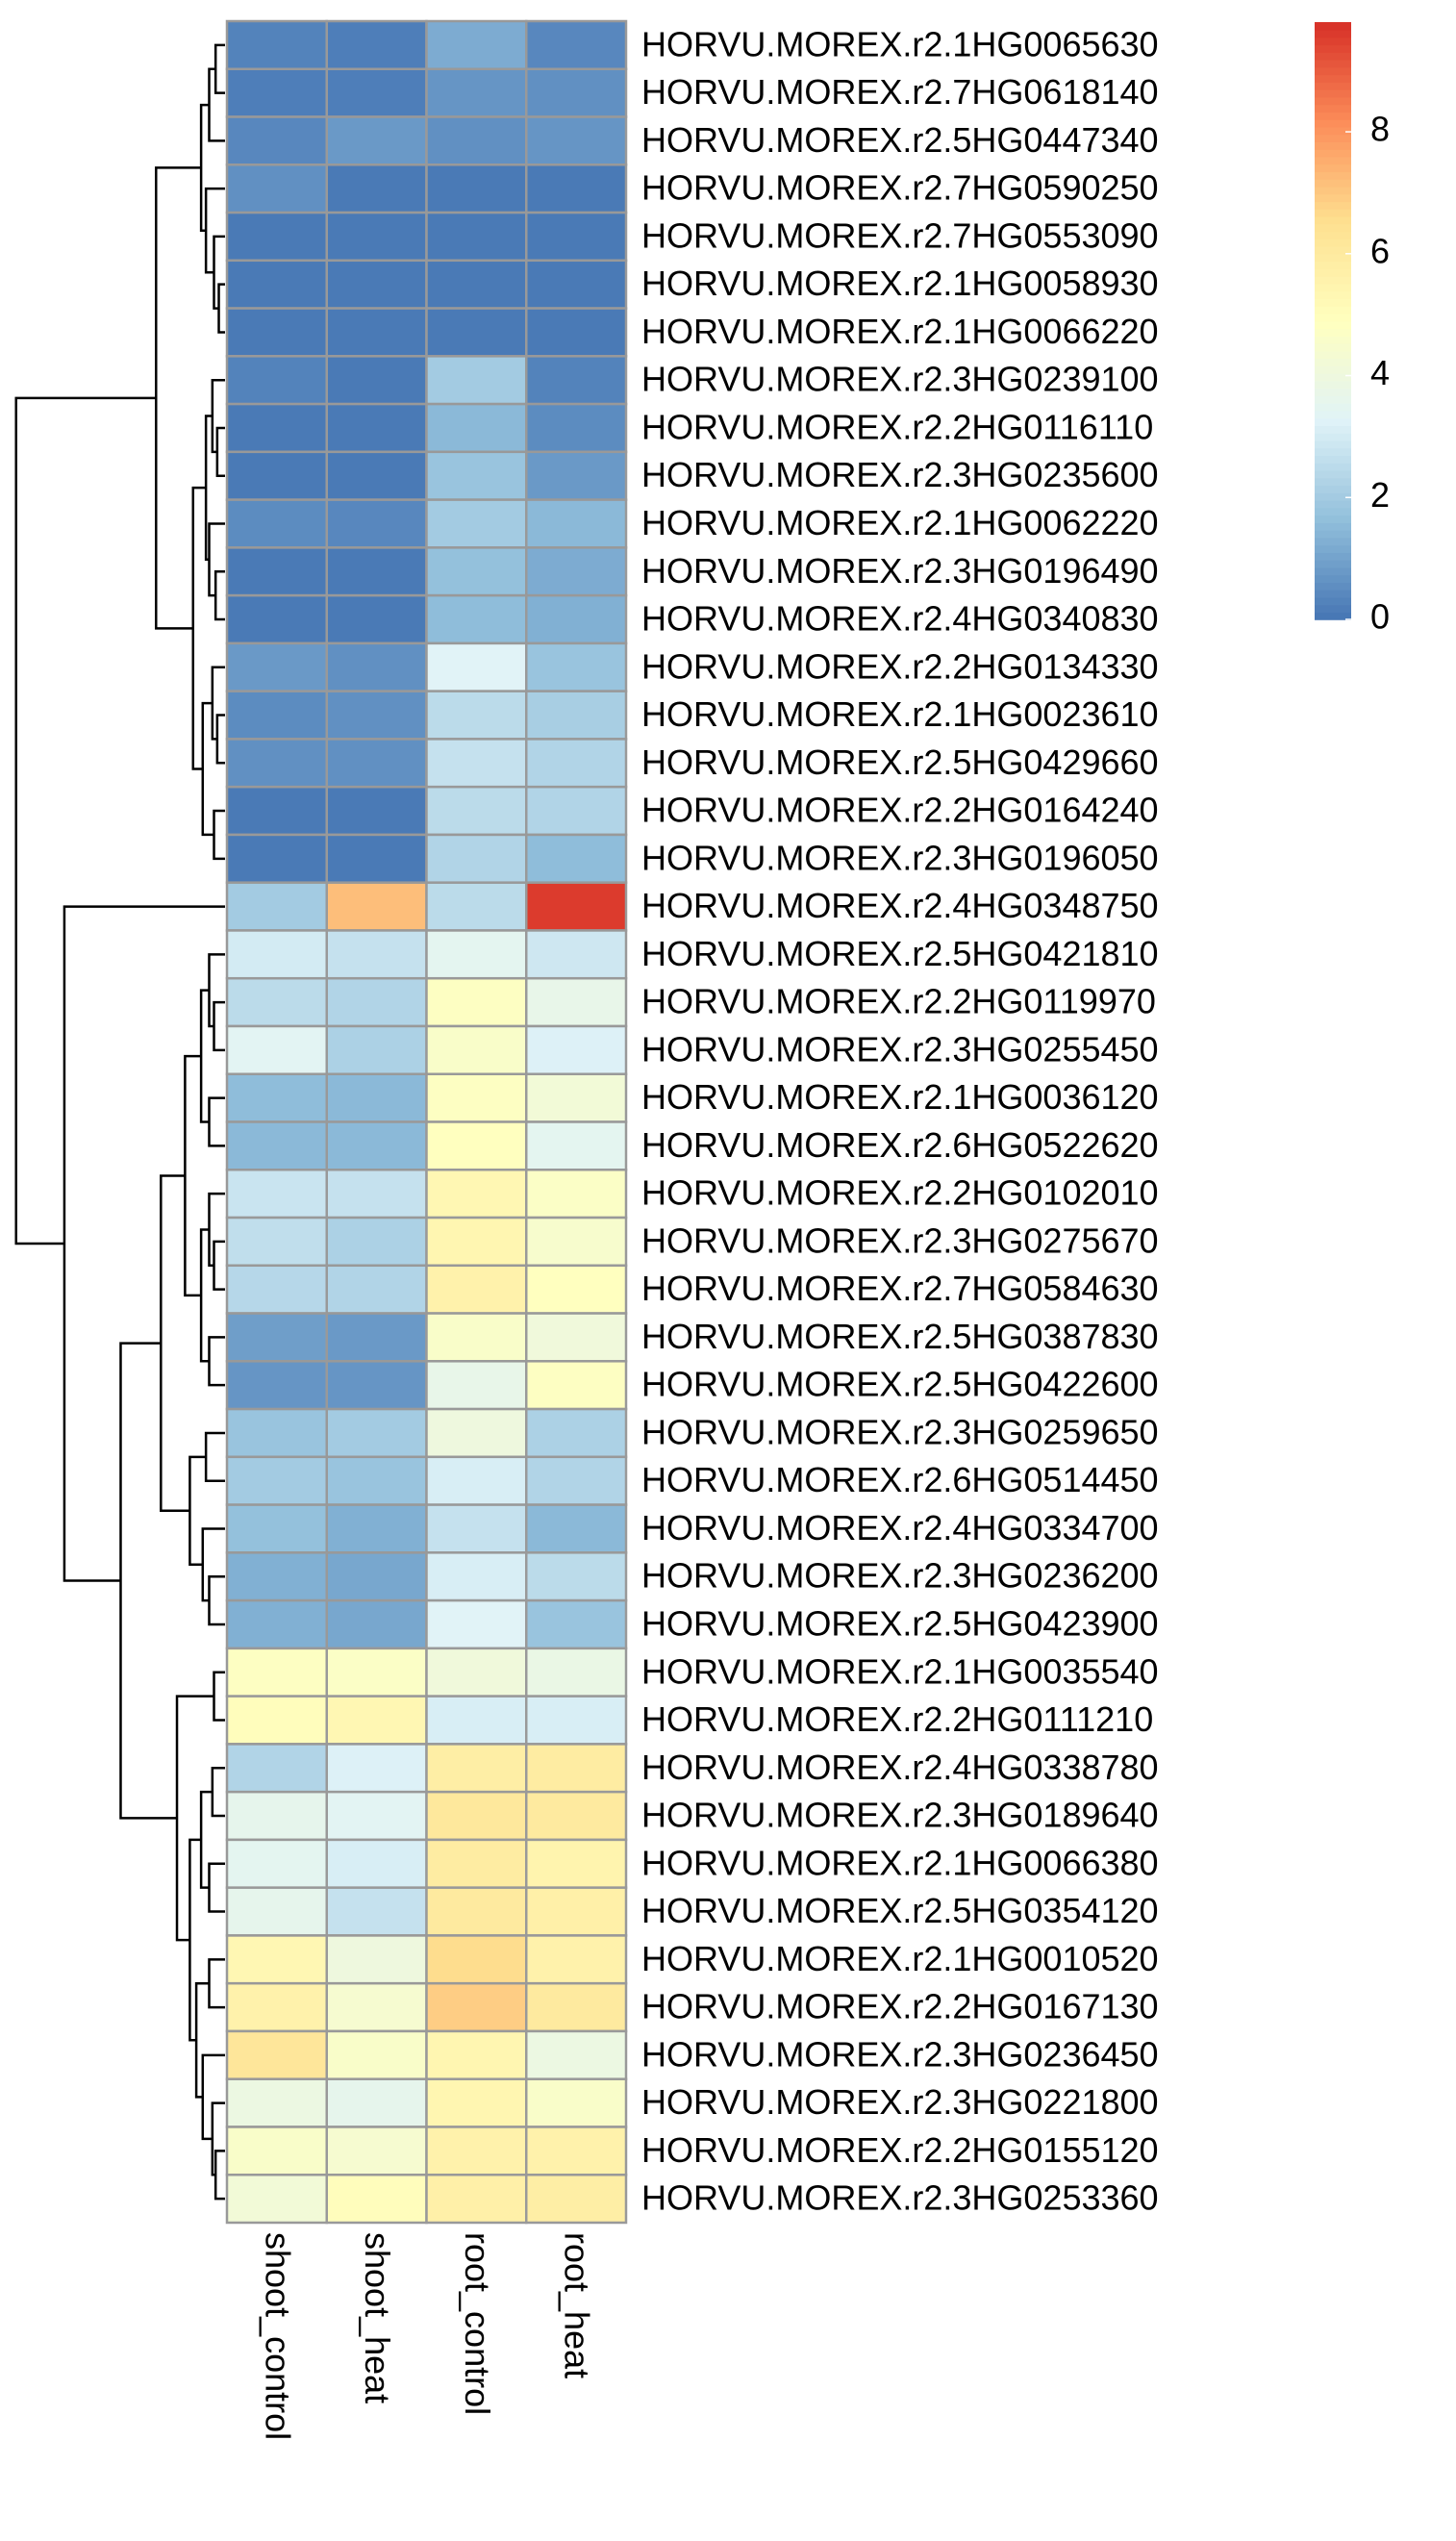 Image resolution: width=1456 pixels, height=2541 pixels. What do you see at coordinates (900, 1385) in the screenshot?
I see `row-label: HORVU.MOREX.r2.5HG0422600` at bounding box center [900, 1385].